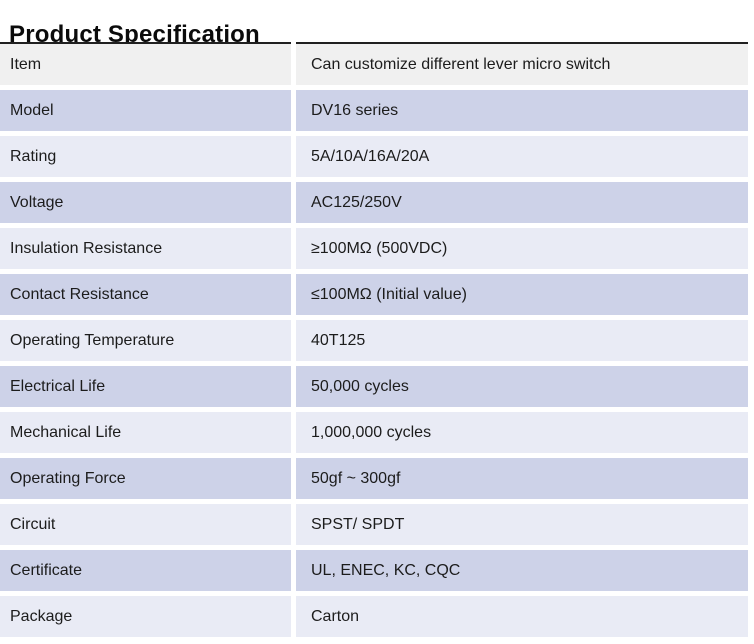 This screenshot has width=754, height=644. What do you see at coordinates (145, 524) in the screenshot?
I see `spec-row-label: Circuit` at bounding box center [145, 524].